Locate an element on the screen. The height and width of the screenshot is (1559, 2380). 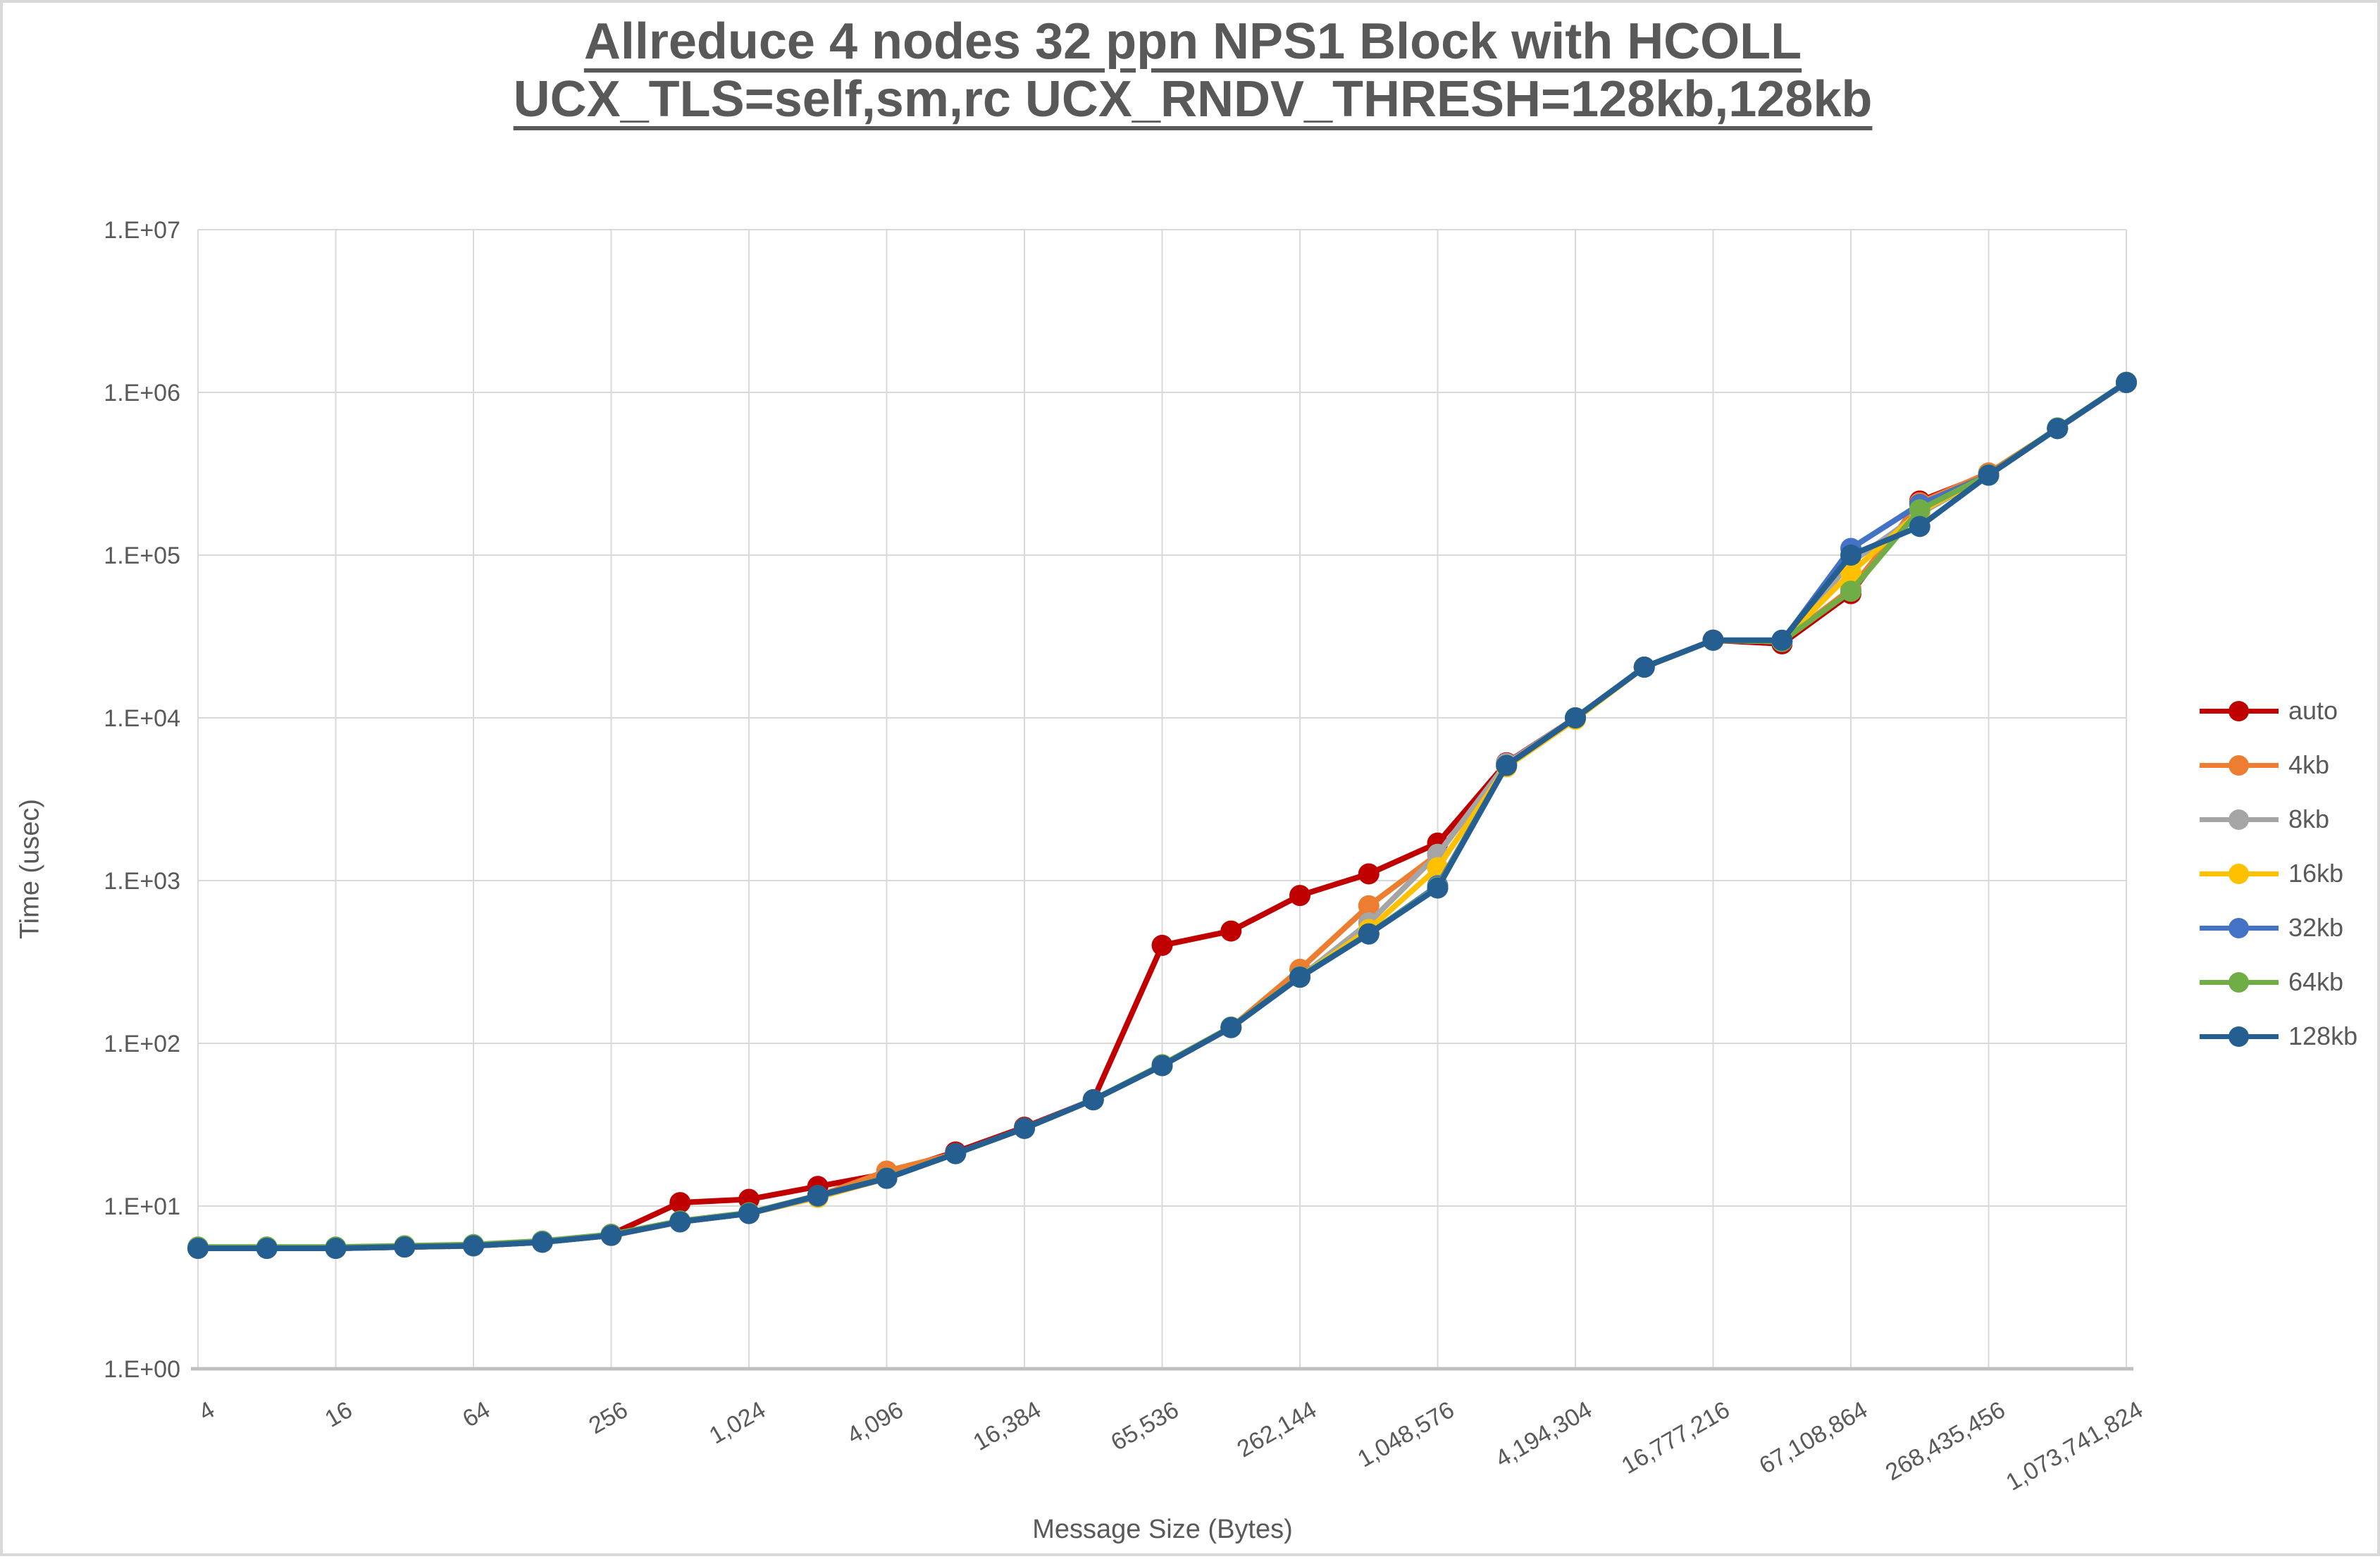
legend-item-32kb: 32kb is located at coordinates (2290, 927).